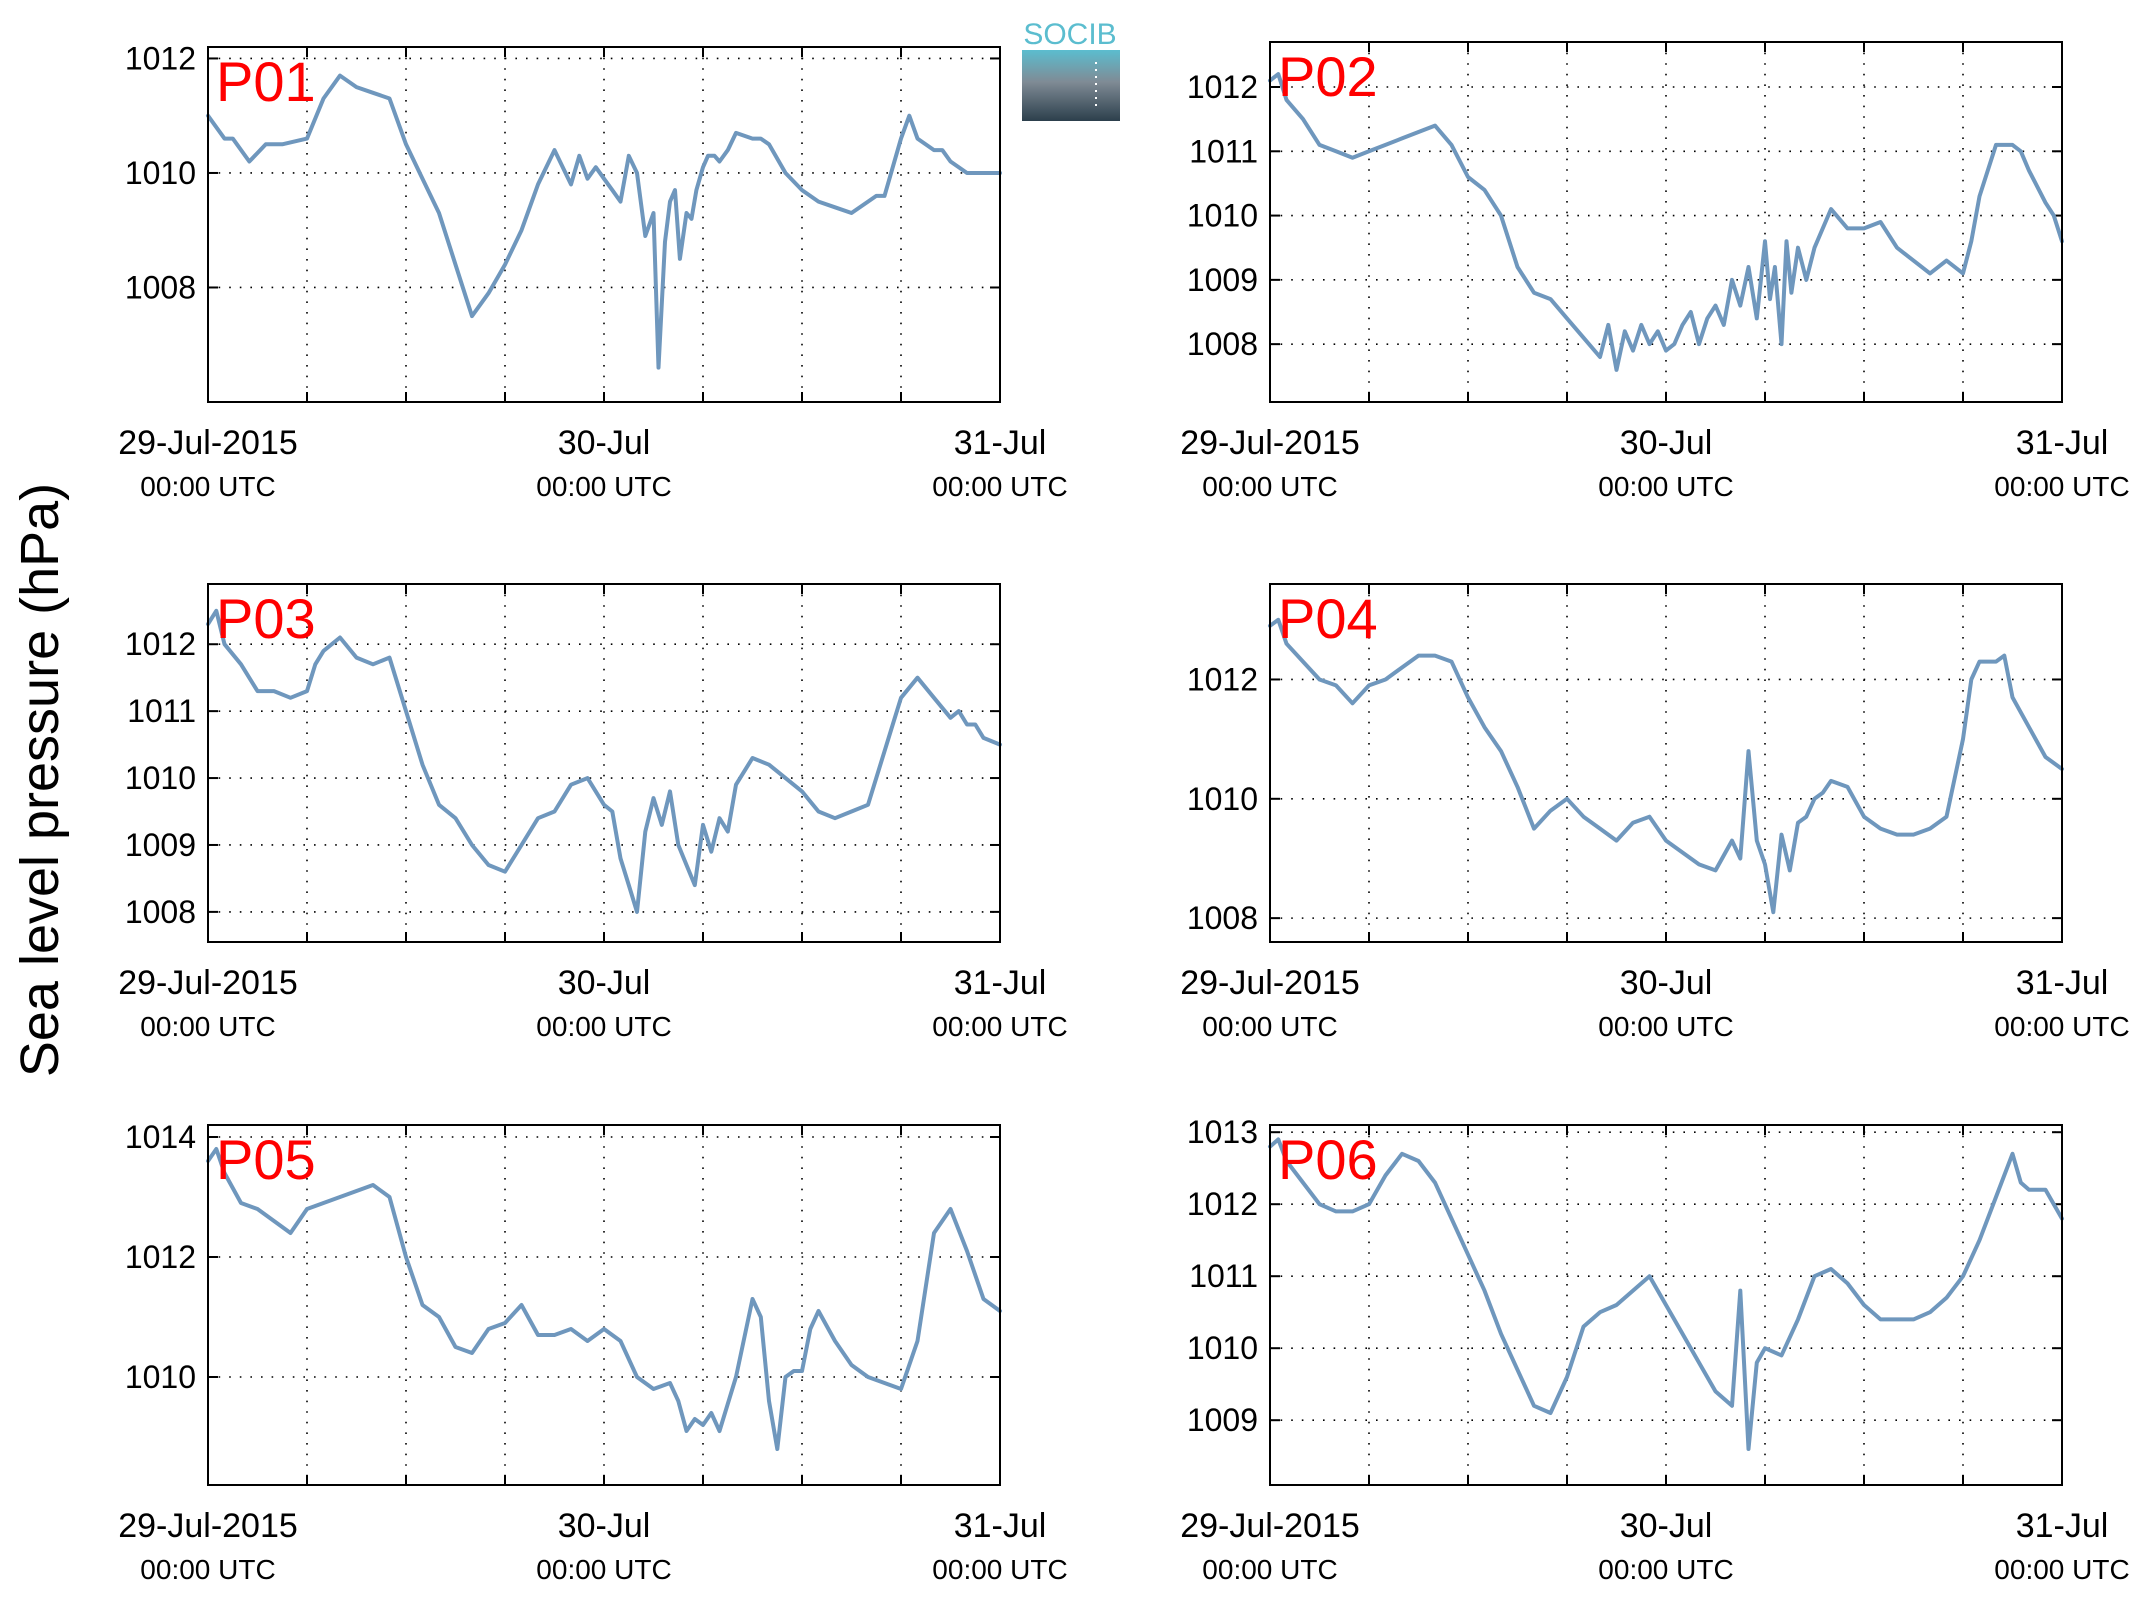 The height and width of the screenshot is (1608, 2142). I want to click on p3-axes-frame, so click(604, 763).